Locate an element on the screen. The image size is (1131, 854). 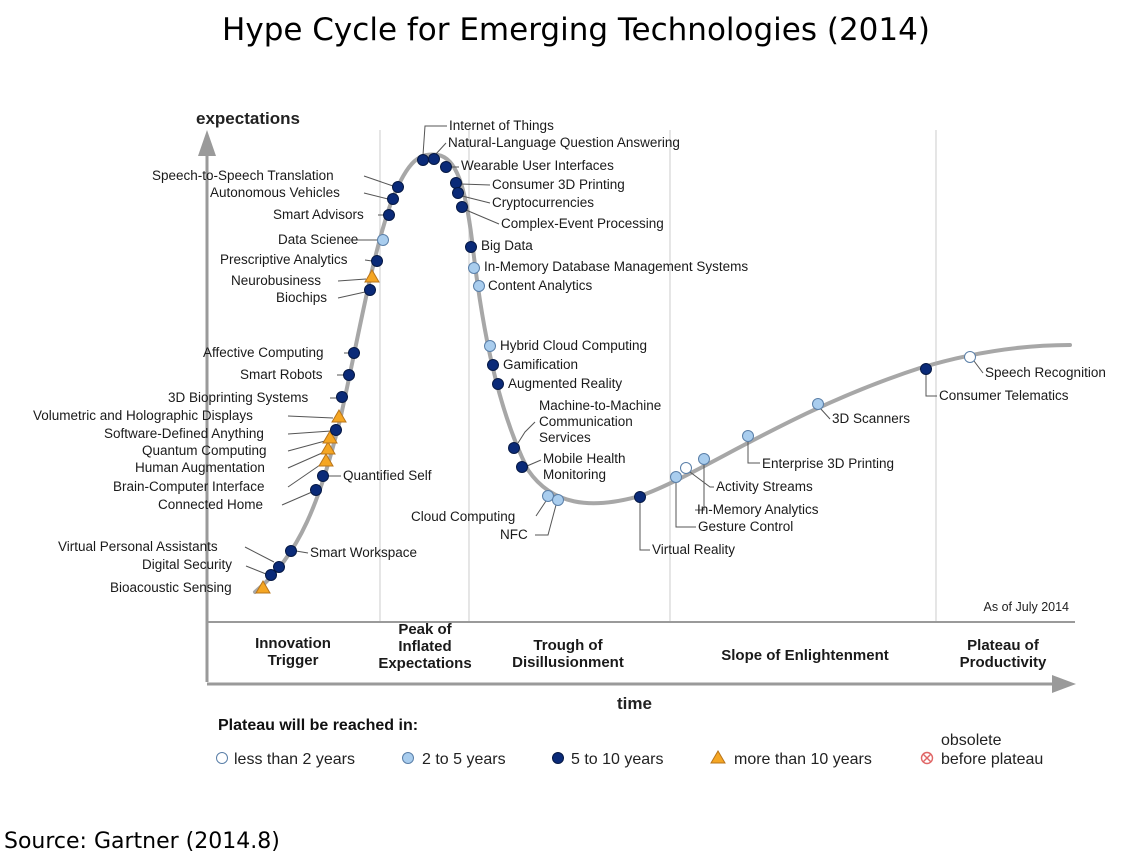
marker-gesture-control is located at coordinates (676, 477).